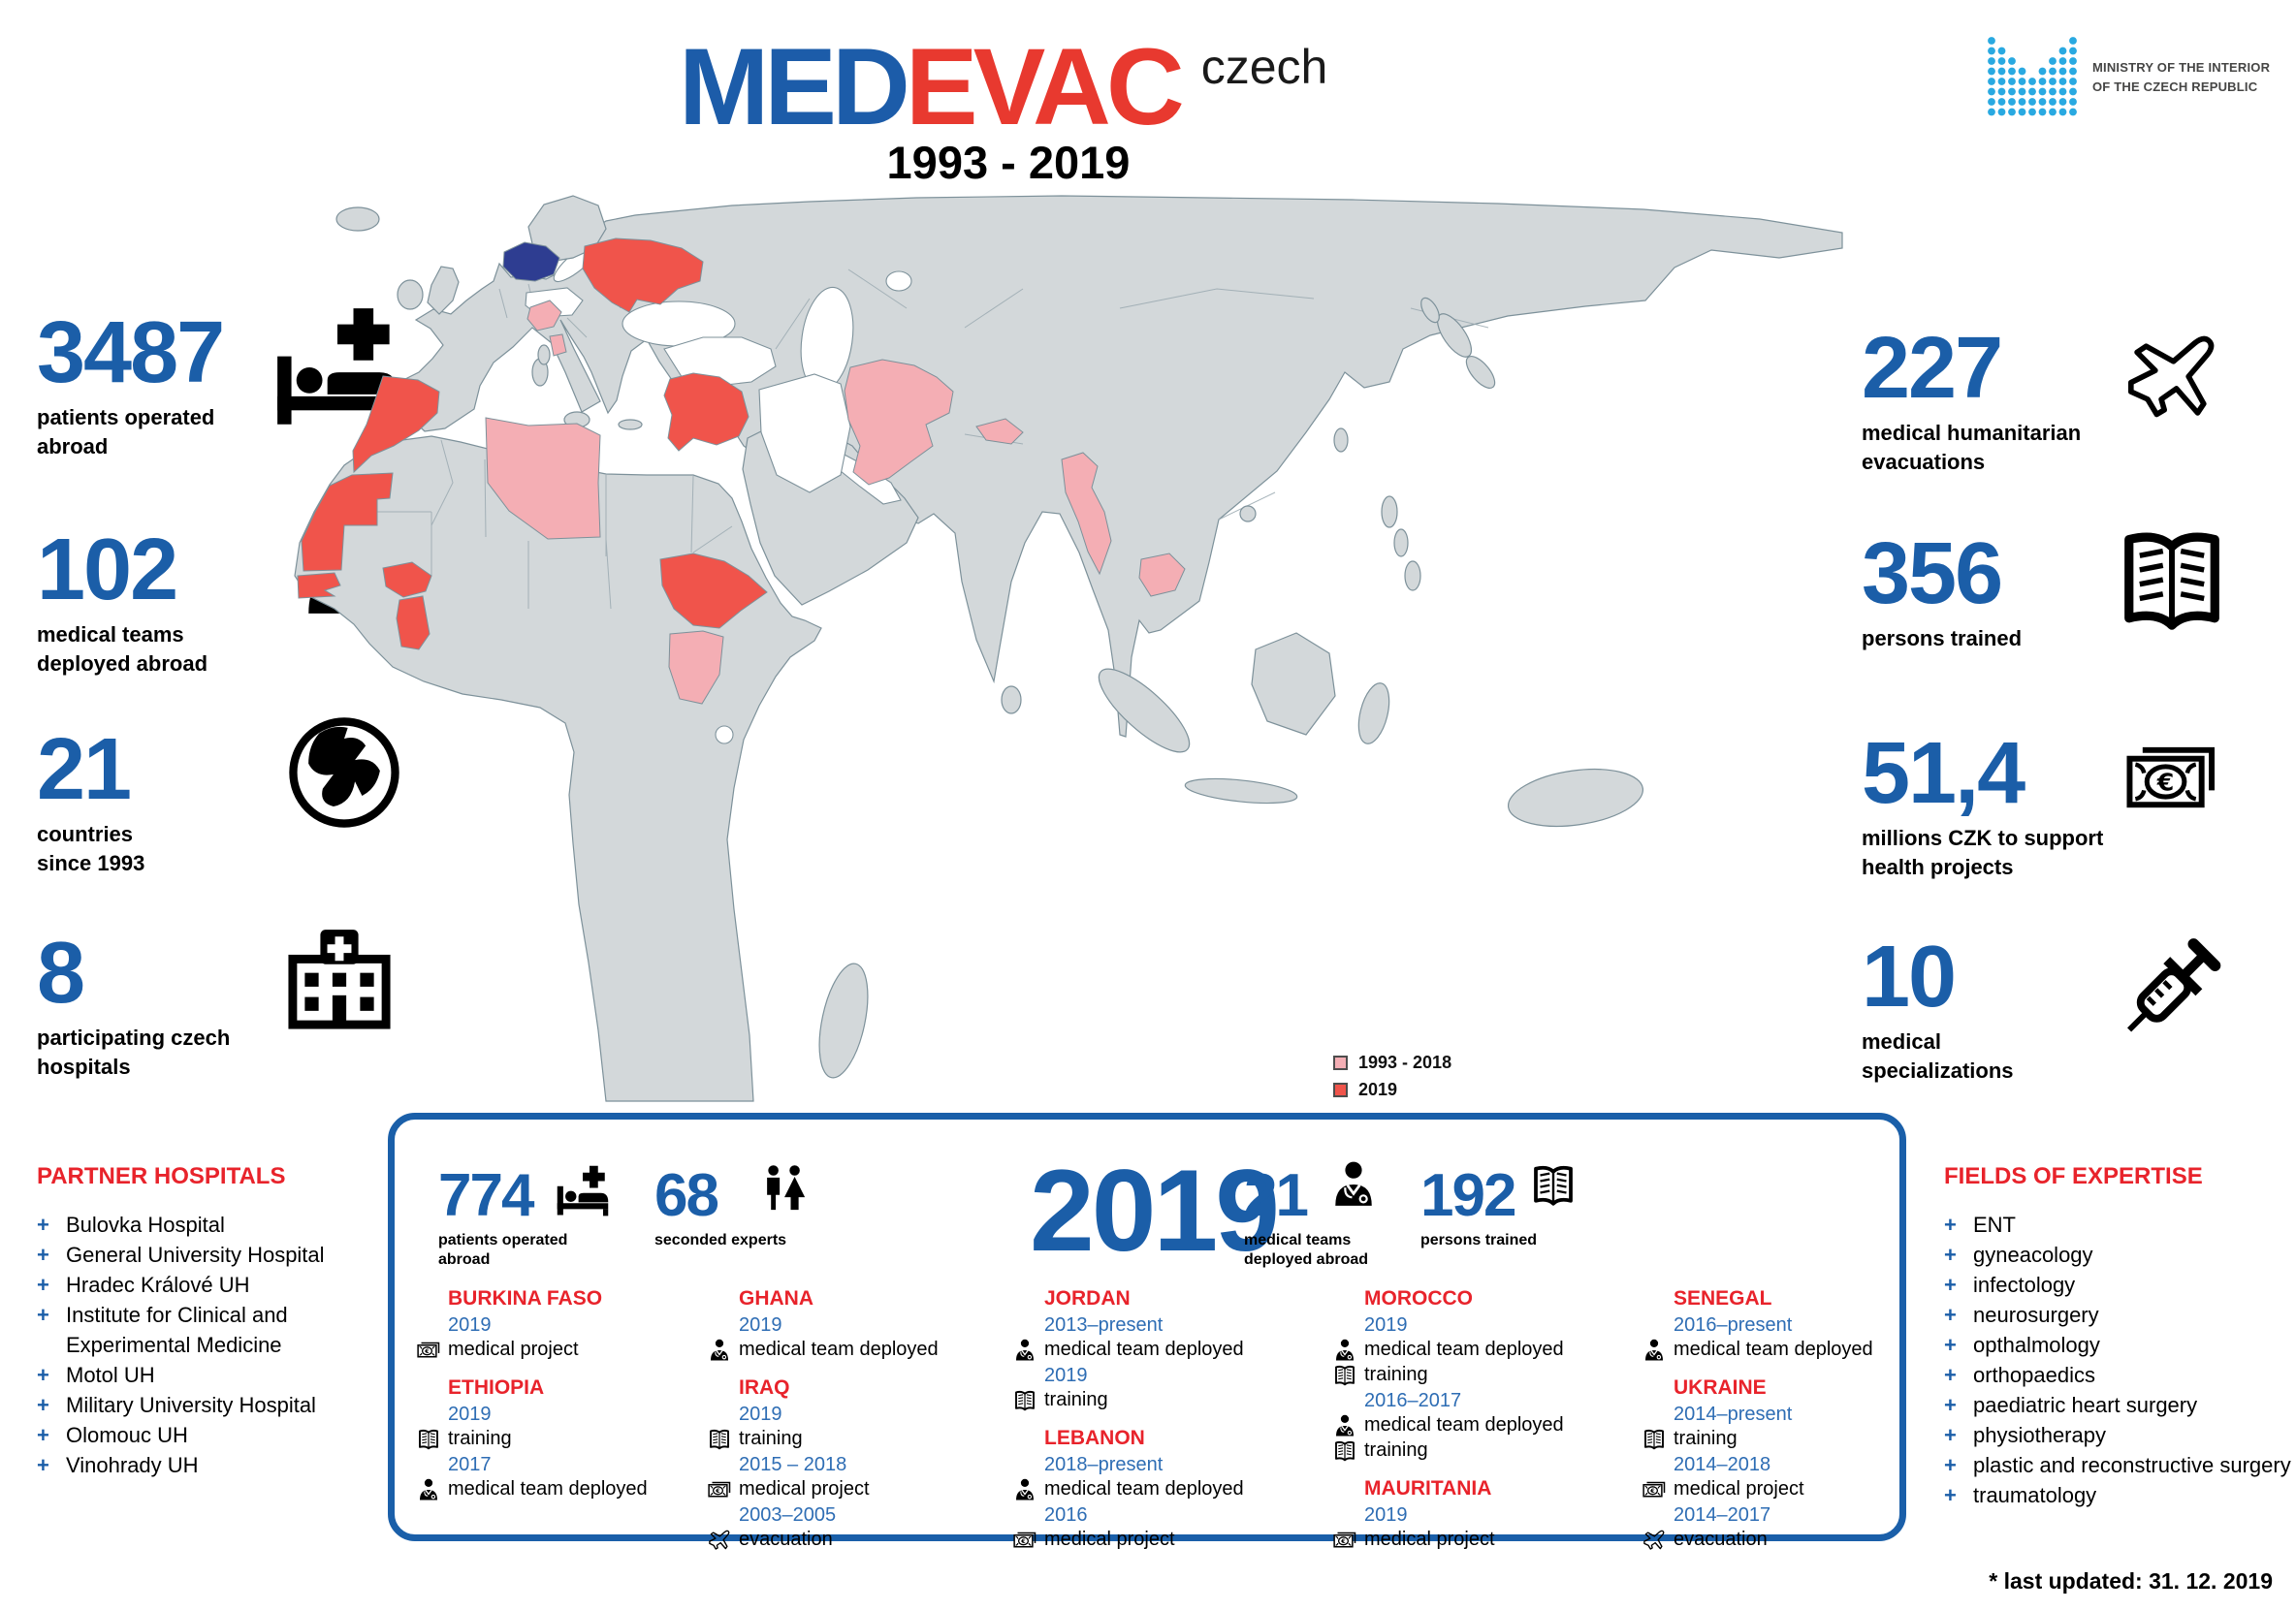 This screenshot has height=1611, width=2296. What do you see at coordinates (1008, 162) in the screenshot?
I see `period-subtitle: 1993 - 2019` at bounding box center [1008, 162].